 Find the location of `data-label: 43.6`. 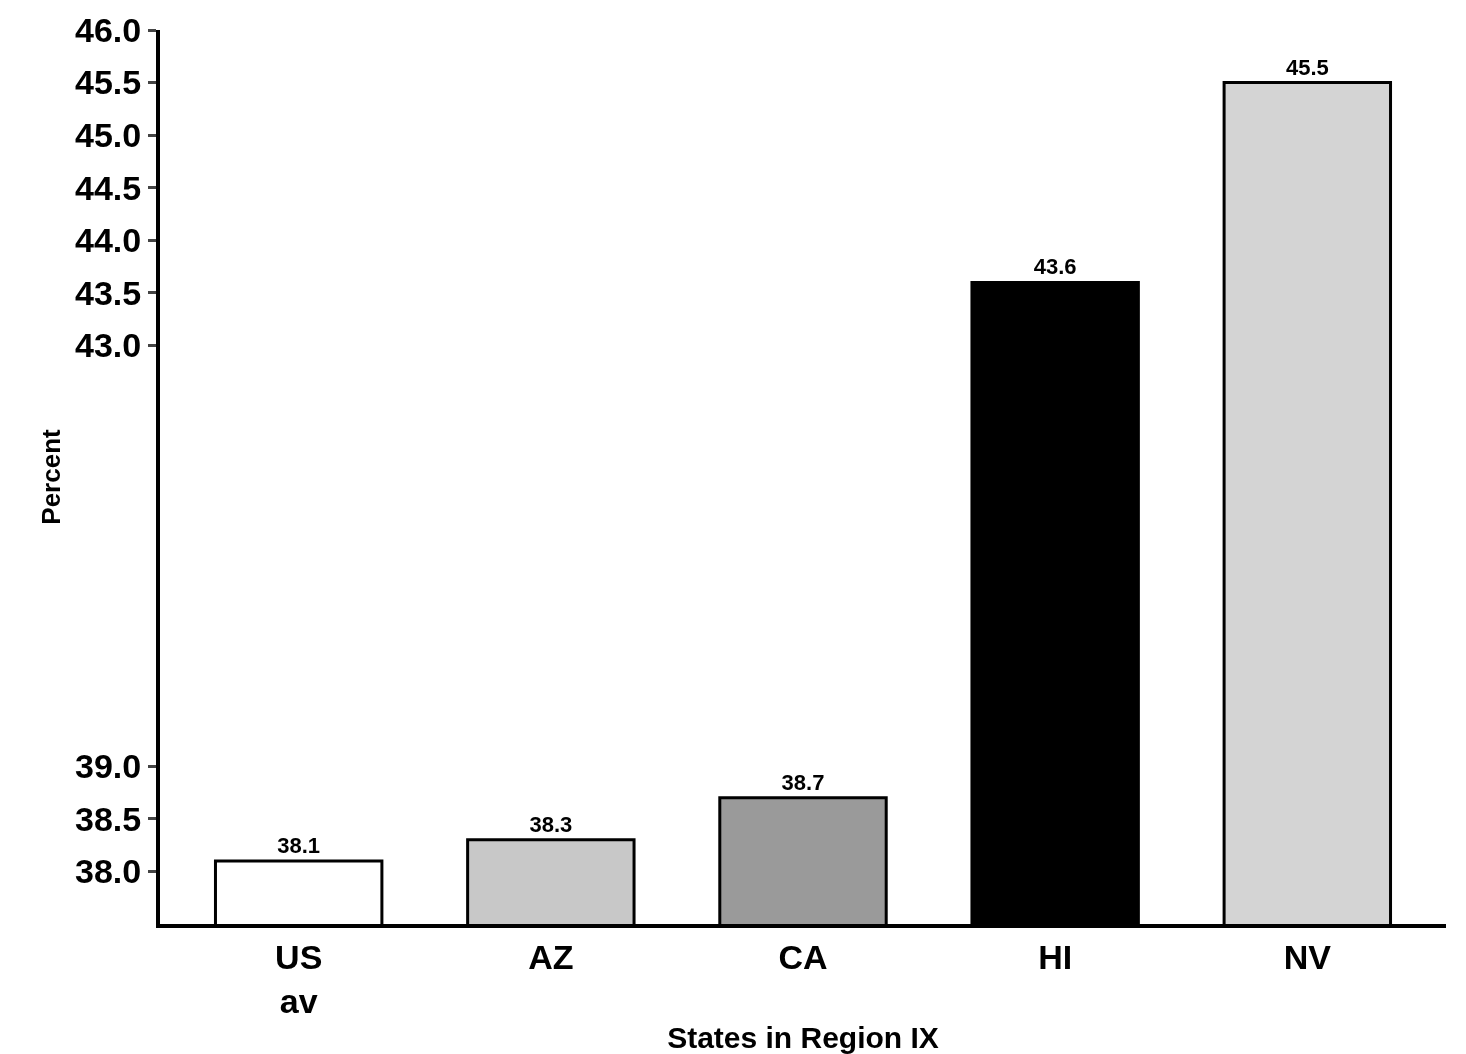

data-label: 43.6 is located at coordinates (1055, 267).